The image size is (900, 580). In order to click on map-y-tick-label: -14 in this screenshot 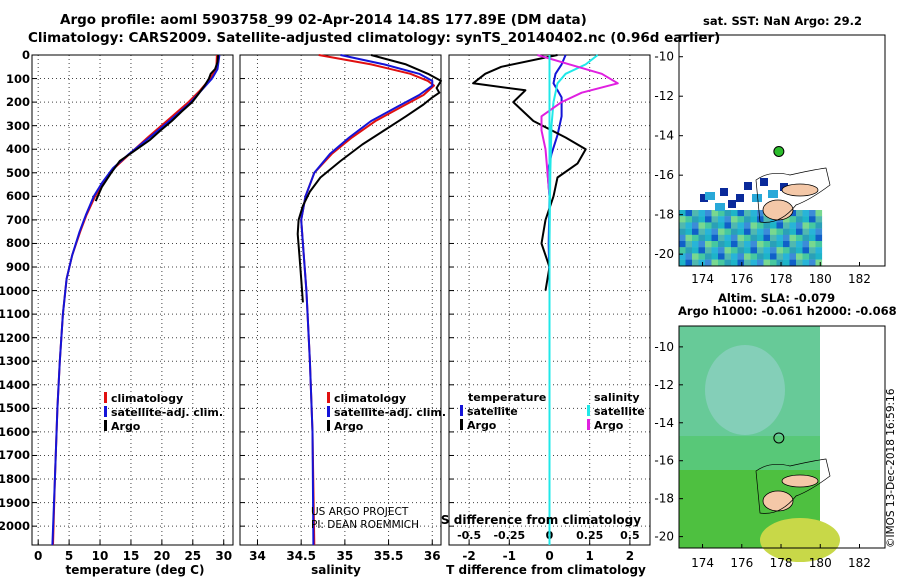, I will do `click(664, 136)`.